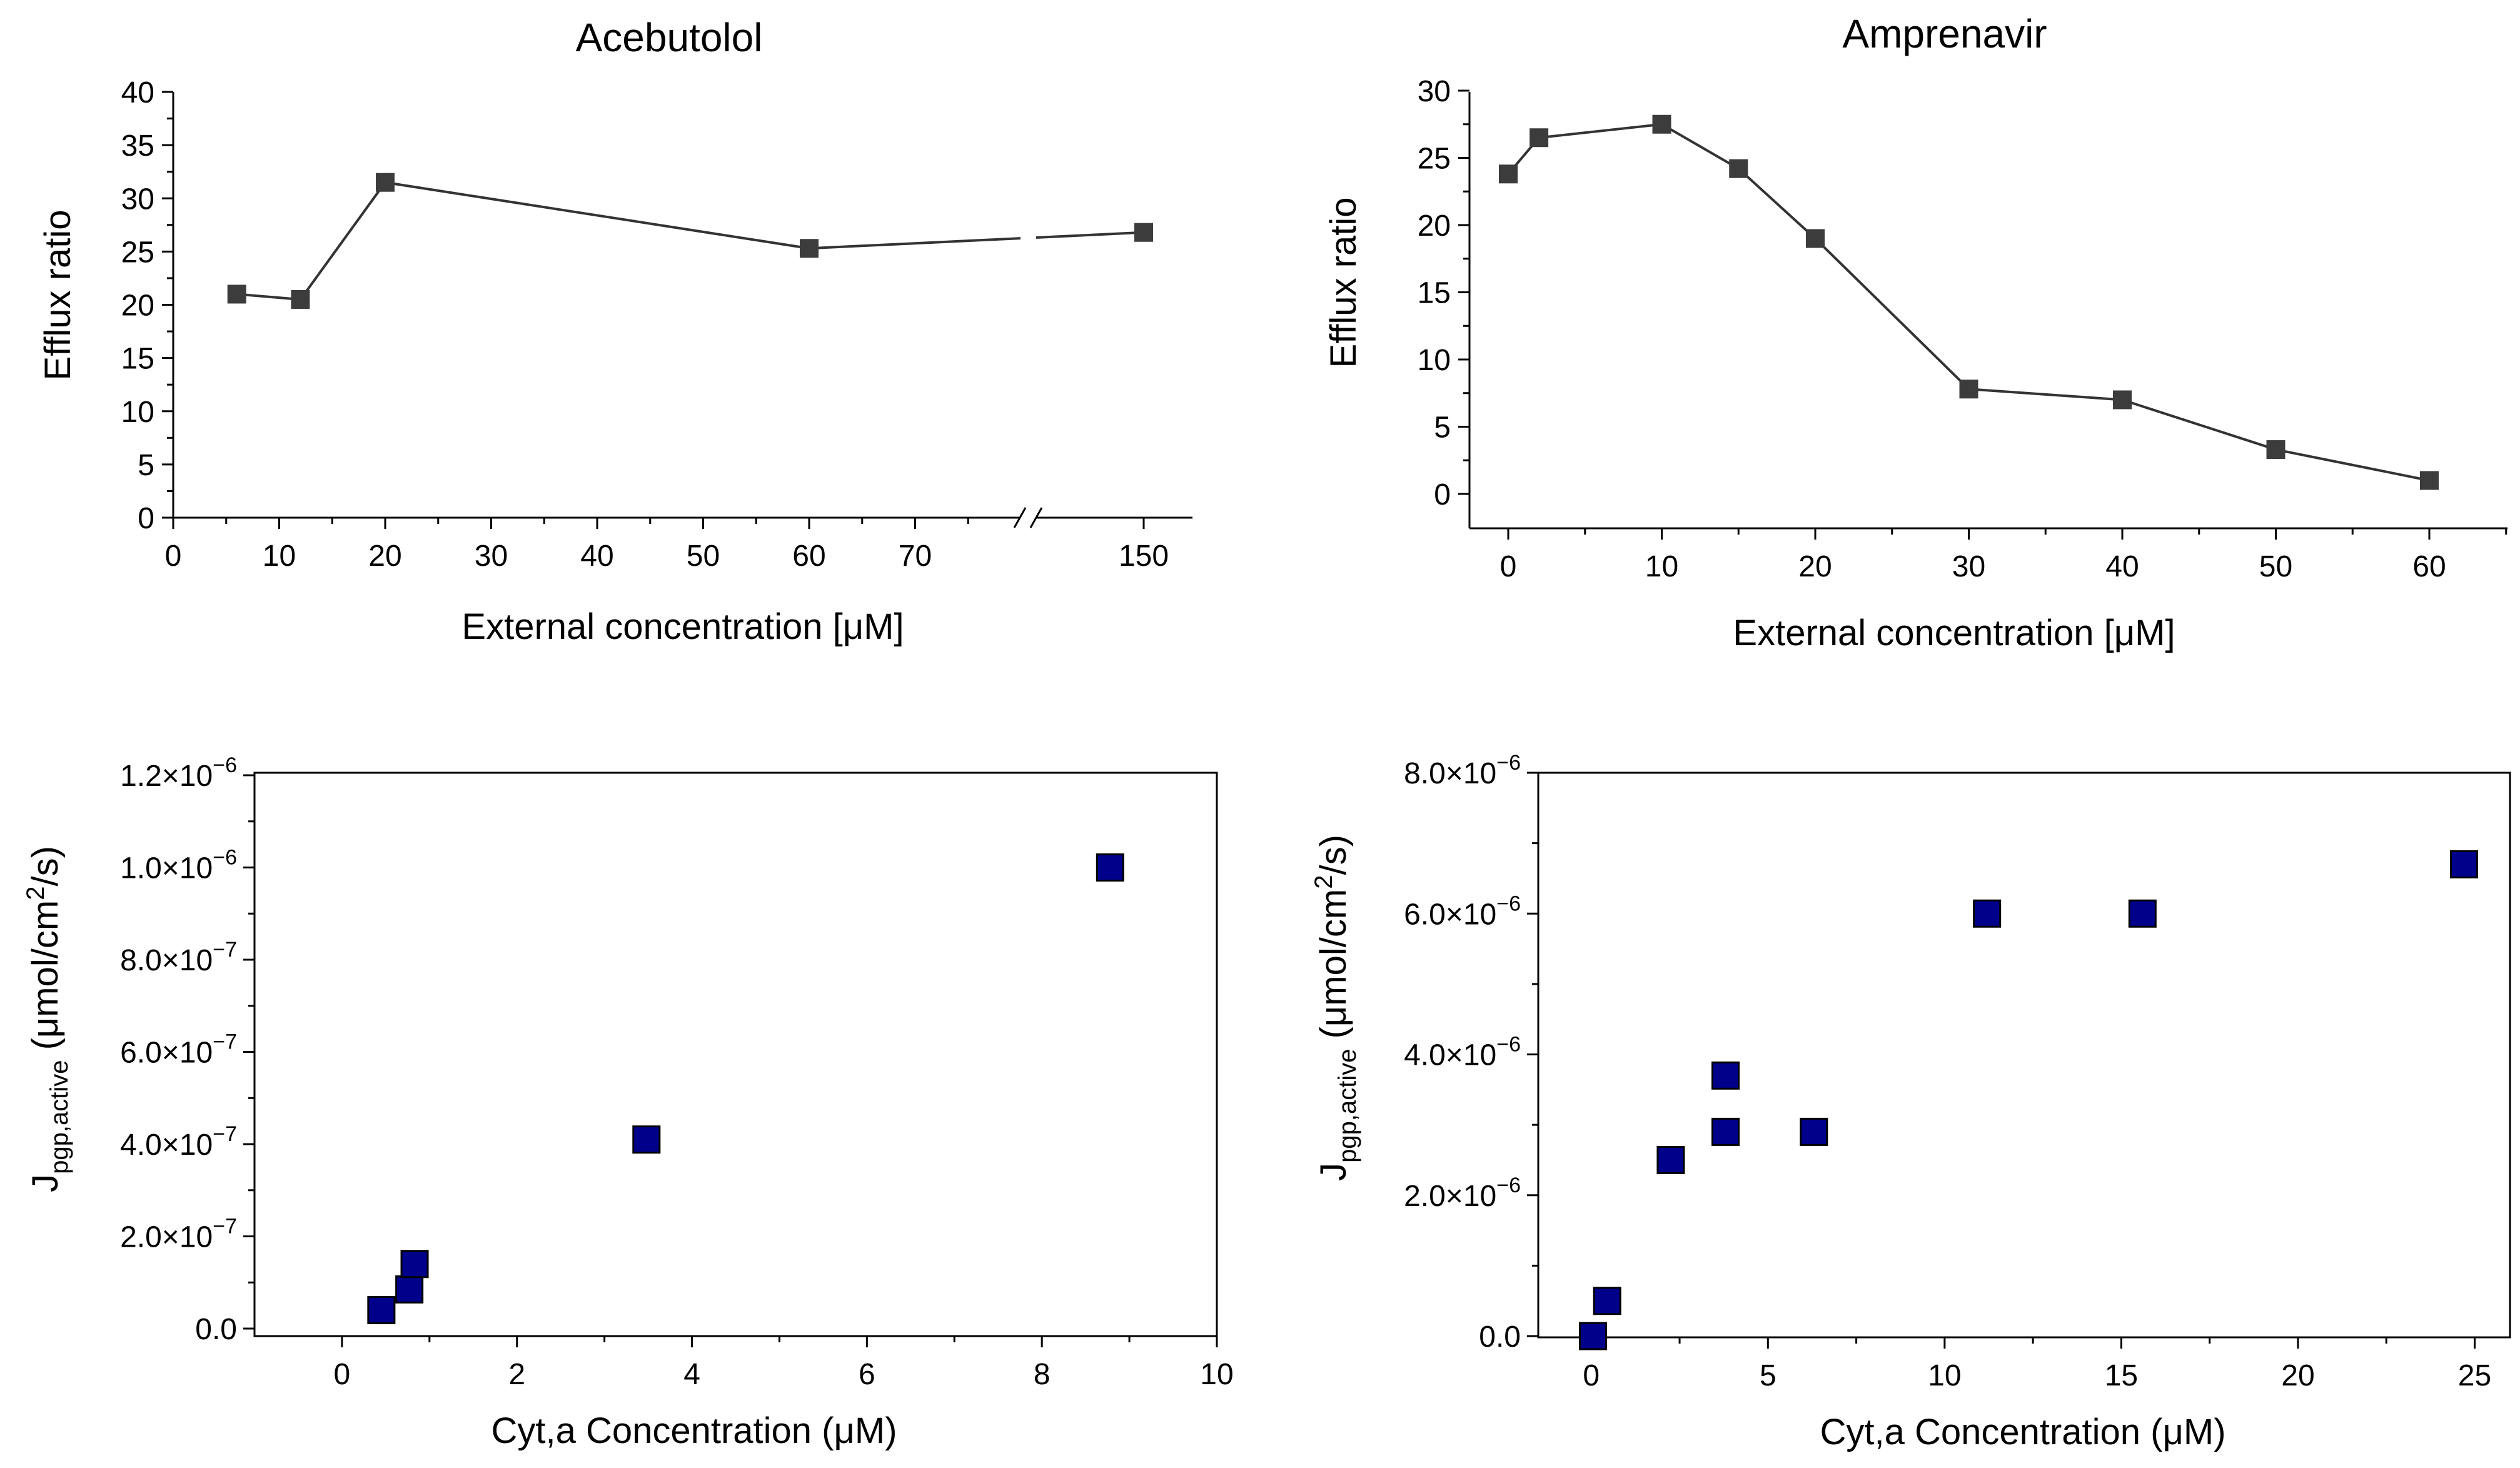 This screenshot has width=2520, height=1468. Describe the element at coordinates (1042, 1374) in the screenshot. I see `x-tick-label: 8` at that location.